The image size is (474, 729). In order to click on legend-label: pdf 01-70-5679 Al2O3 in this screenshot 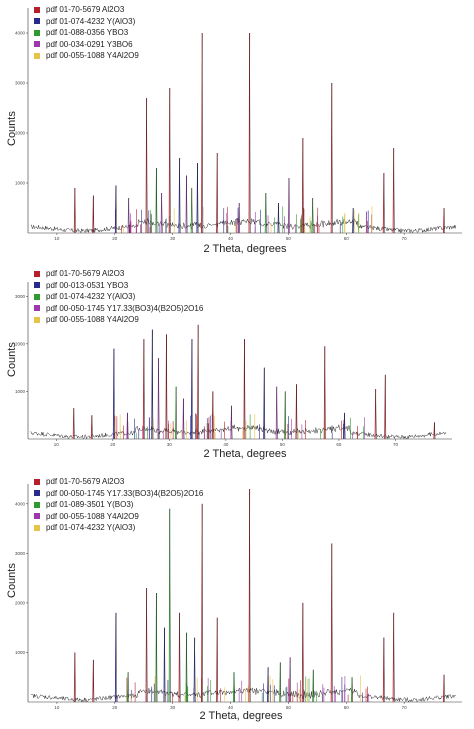, I will do `click(85, 9)`.